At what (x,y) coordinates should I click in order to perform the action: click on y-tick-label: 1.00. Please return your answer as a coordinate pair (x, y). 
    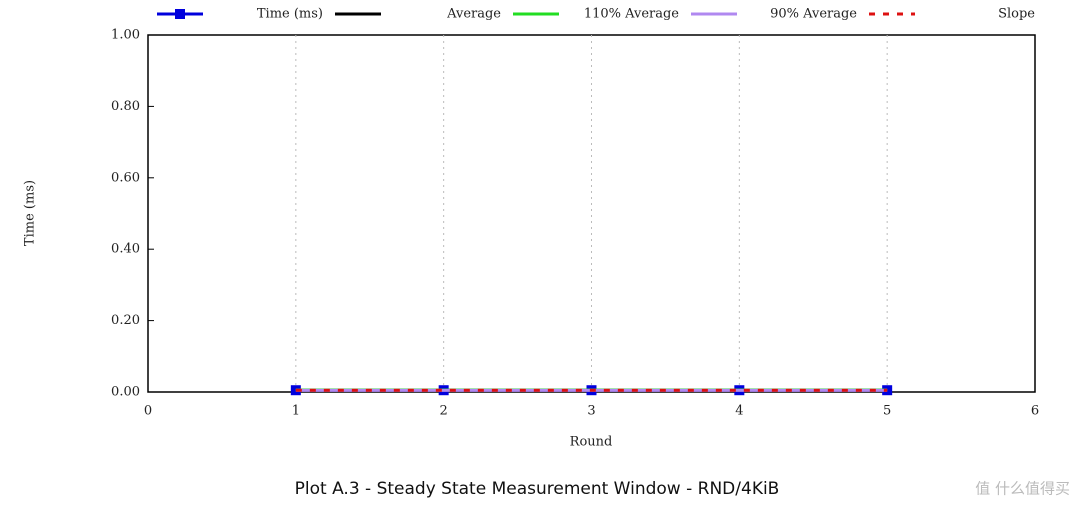
    Looking at the image, I should click on (125, 35).